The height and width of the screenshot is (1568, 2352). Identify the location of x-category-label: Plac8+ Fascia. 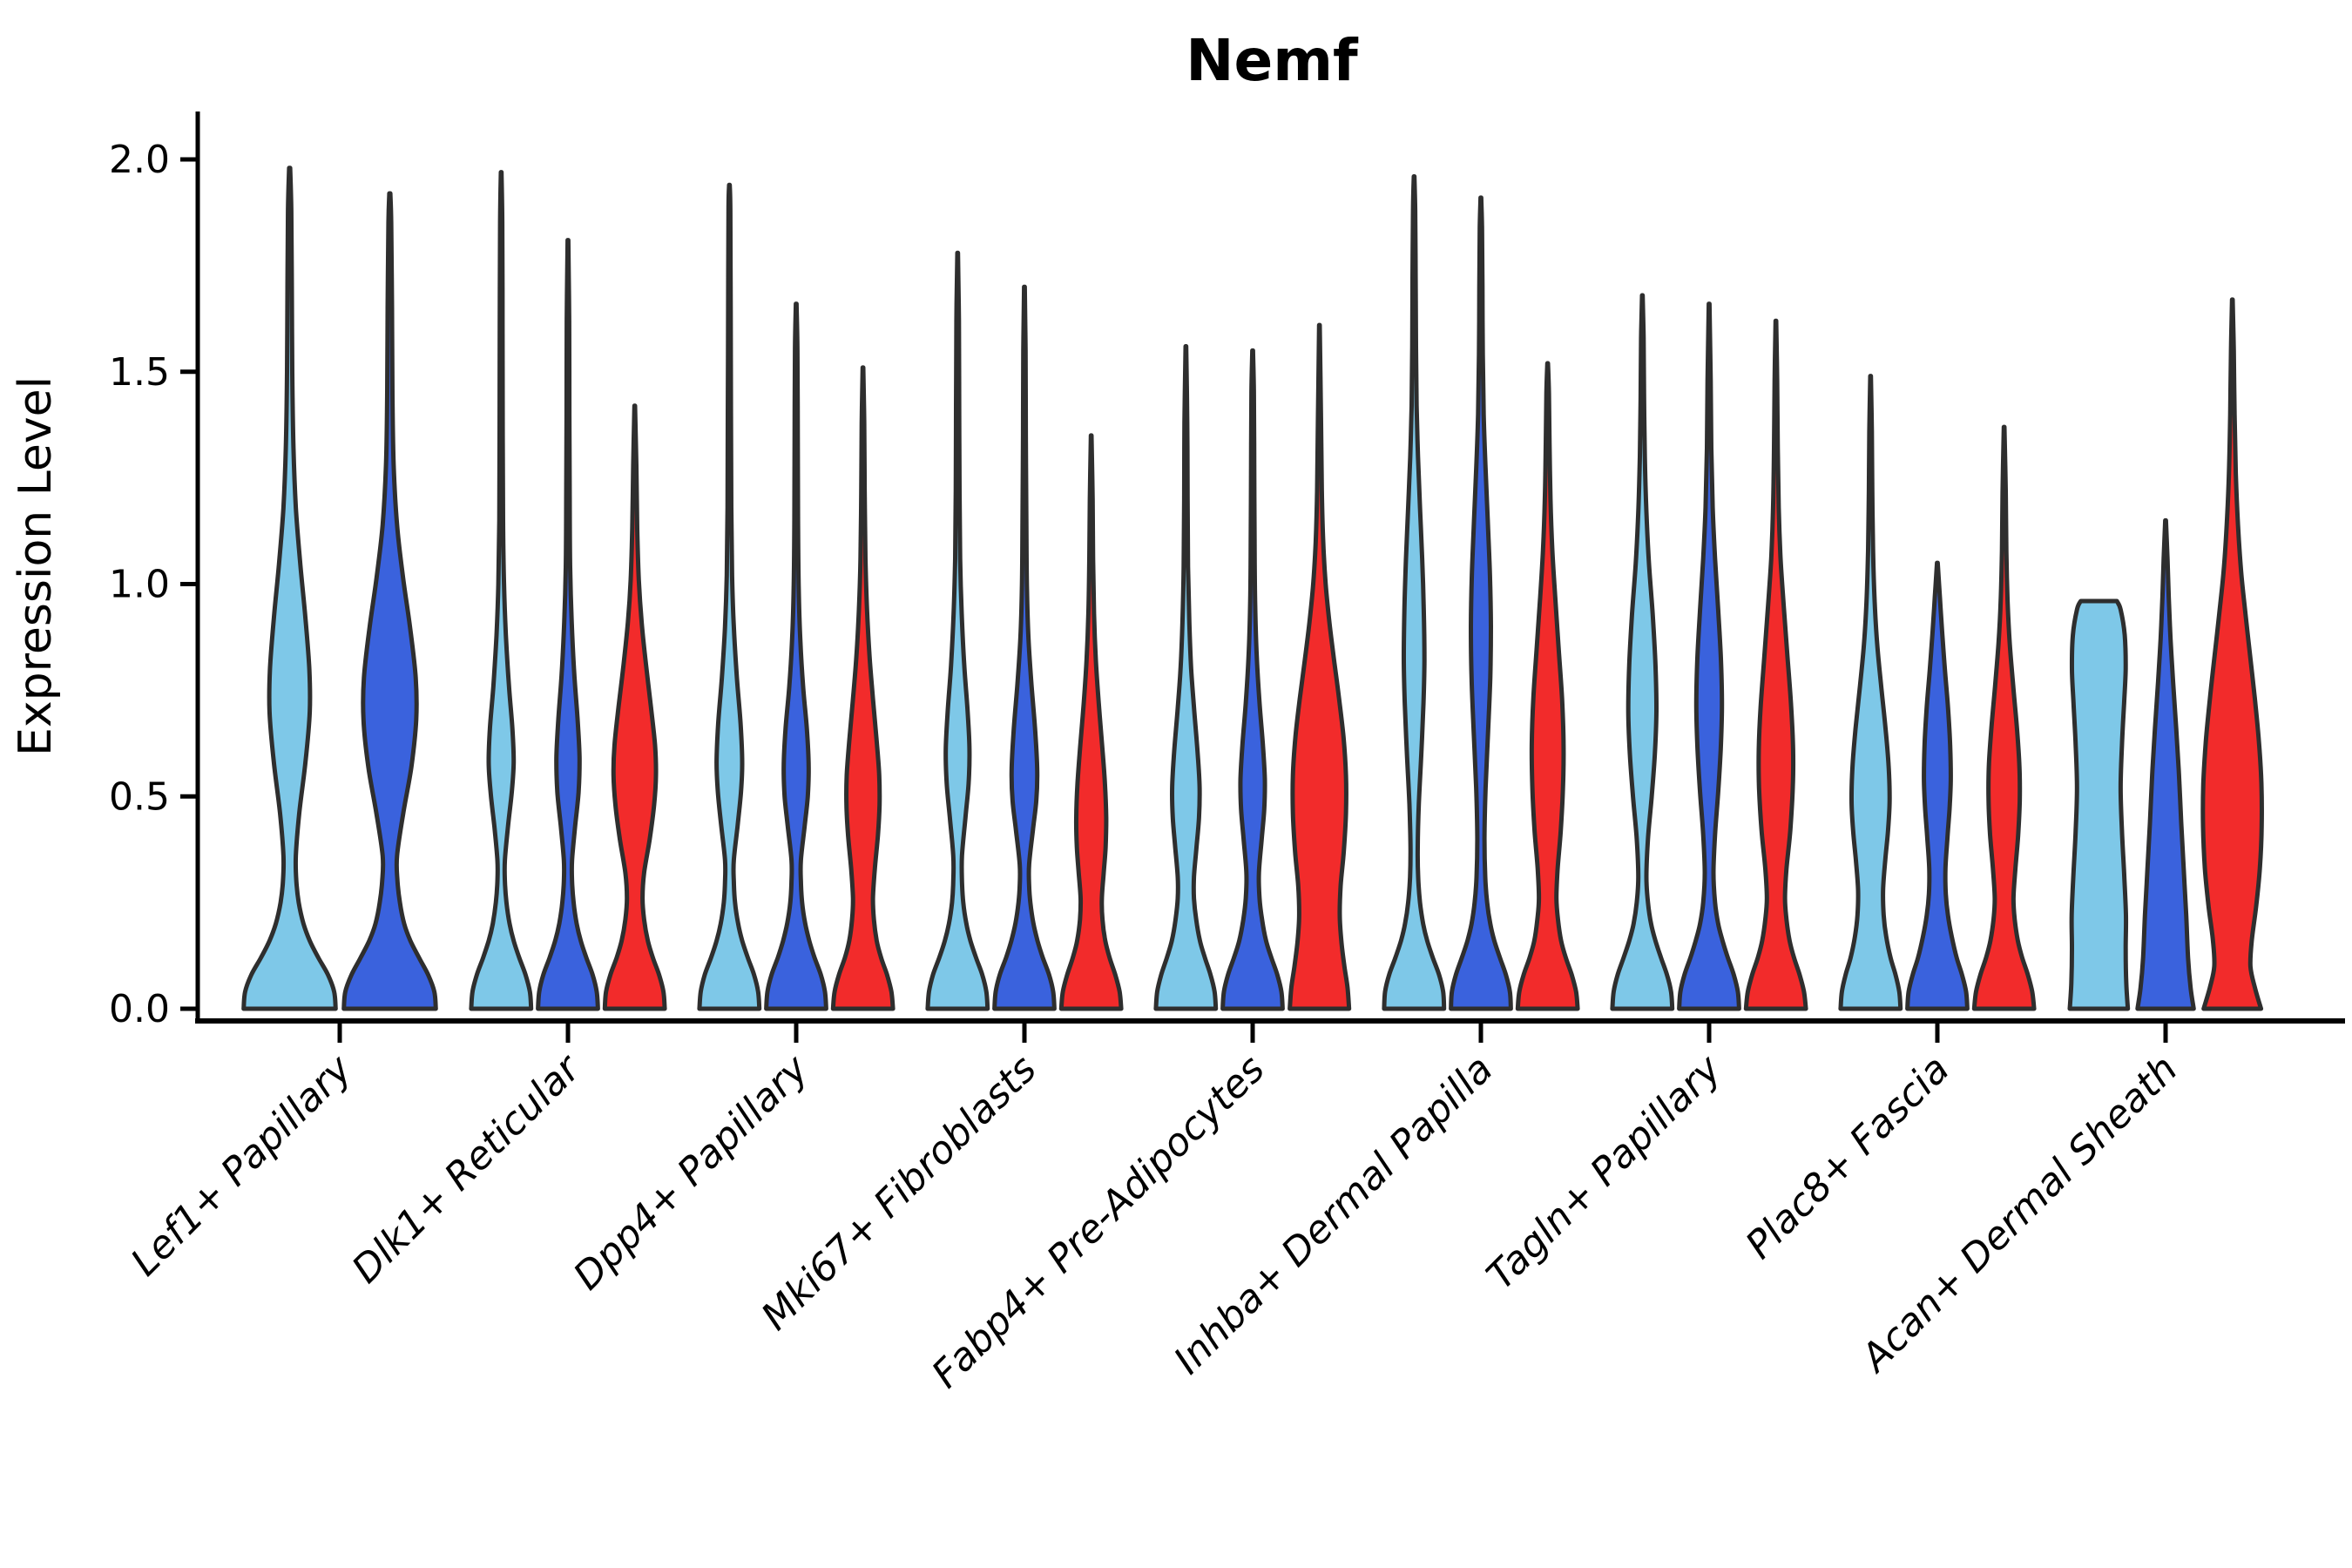
(1847, 1157).